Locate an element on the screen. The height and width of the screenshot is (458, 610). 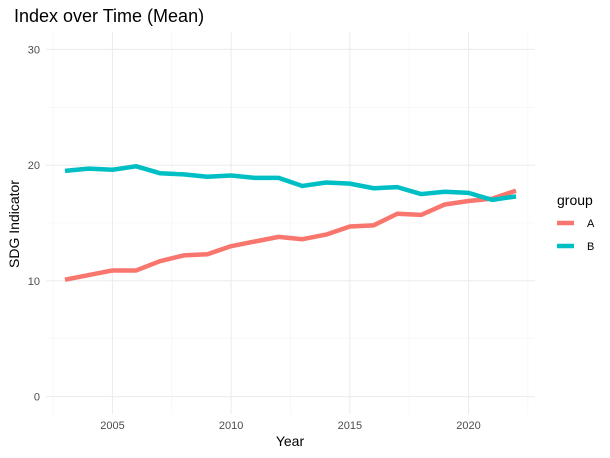
y-tick-label: 30 is located at coordinates (34, 50).